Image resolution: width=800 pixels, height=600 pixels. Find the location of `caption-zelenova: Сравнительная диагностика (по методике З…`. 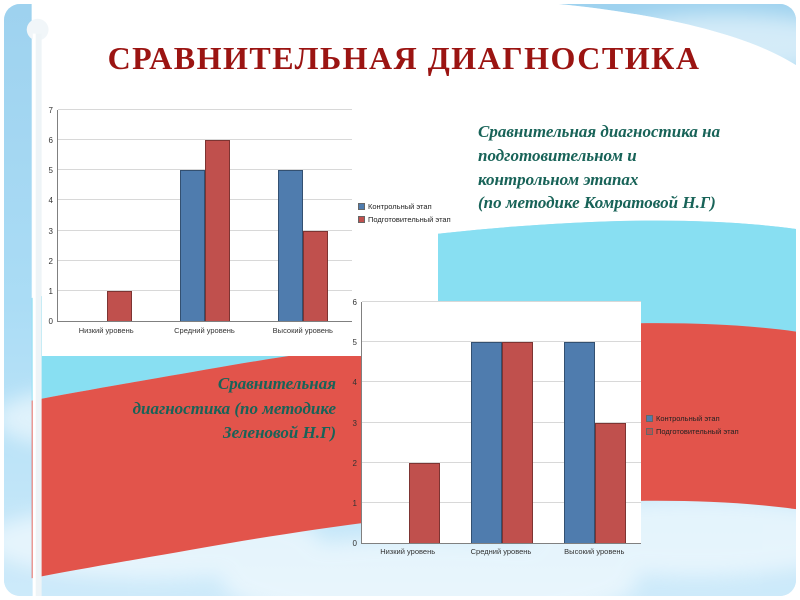

caption-zelenova: Сравнительная диагностика (по методике З… is located at coordinates (234, 408).